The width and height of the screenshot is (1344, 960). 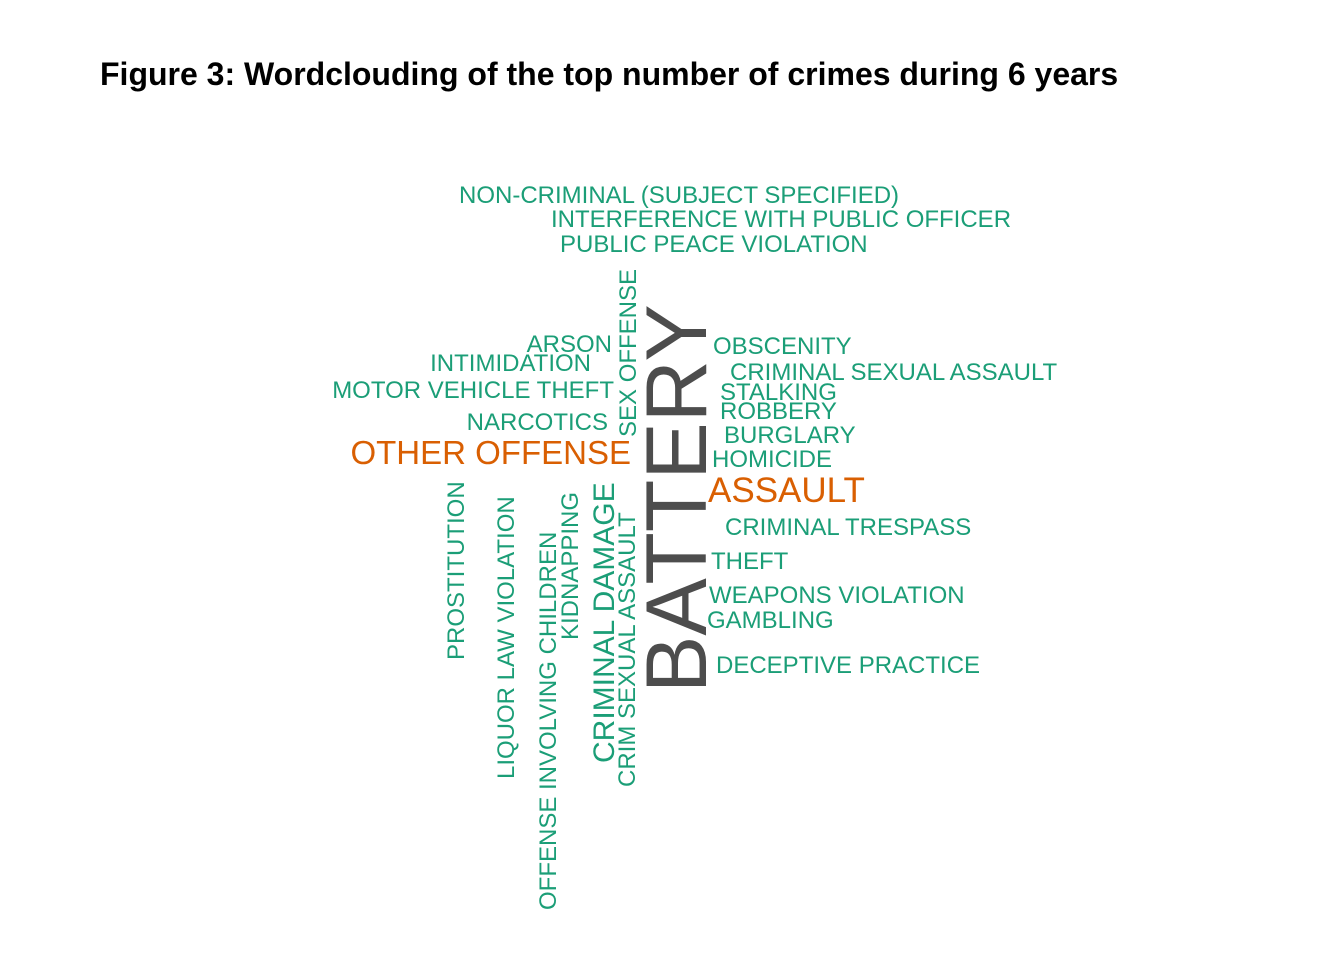 What do you see at coordinates (778, 411) in the screenshot?
I see `word-robbery: ROBBERY` at bounding box center [778, 411].